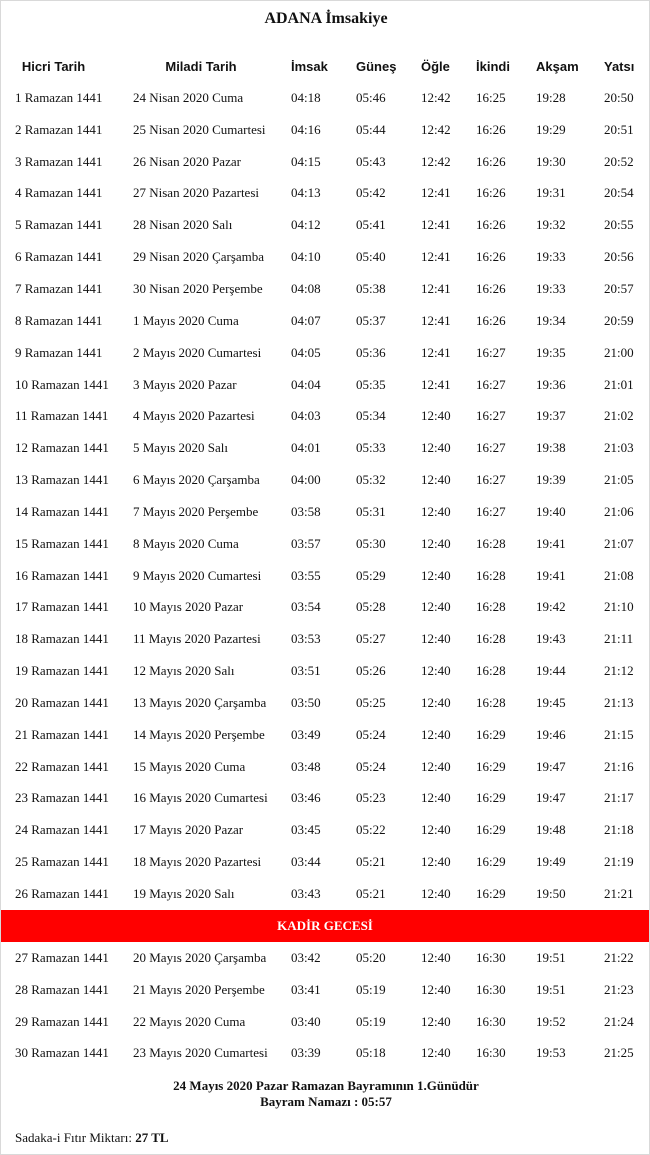 The image size is (650, 1155). What do you see at coordinates (326, 18) in the screenshot?
I see `page-title: ADANA İmsakiye` at bounding box center [326, 18].